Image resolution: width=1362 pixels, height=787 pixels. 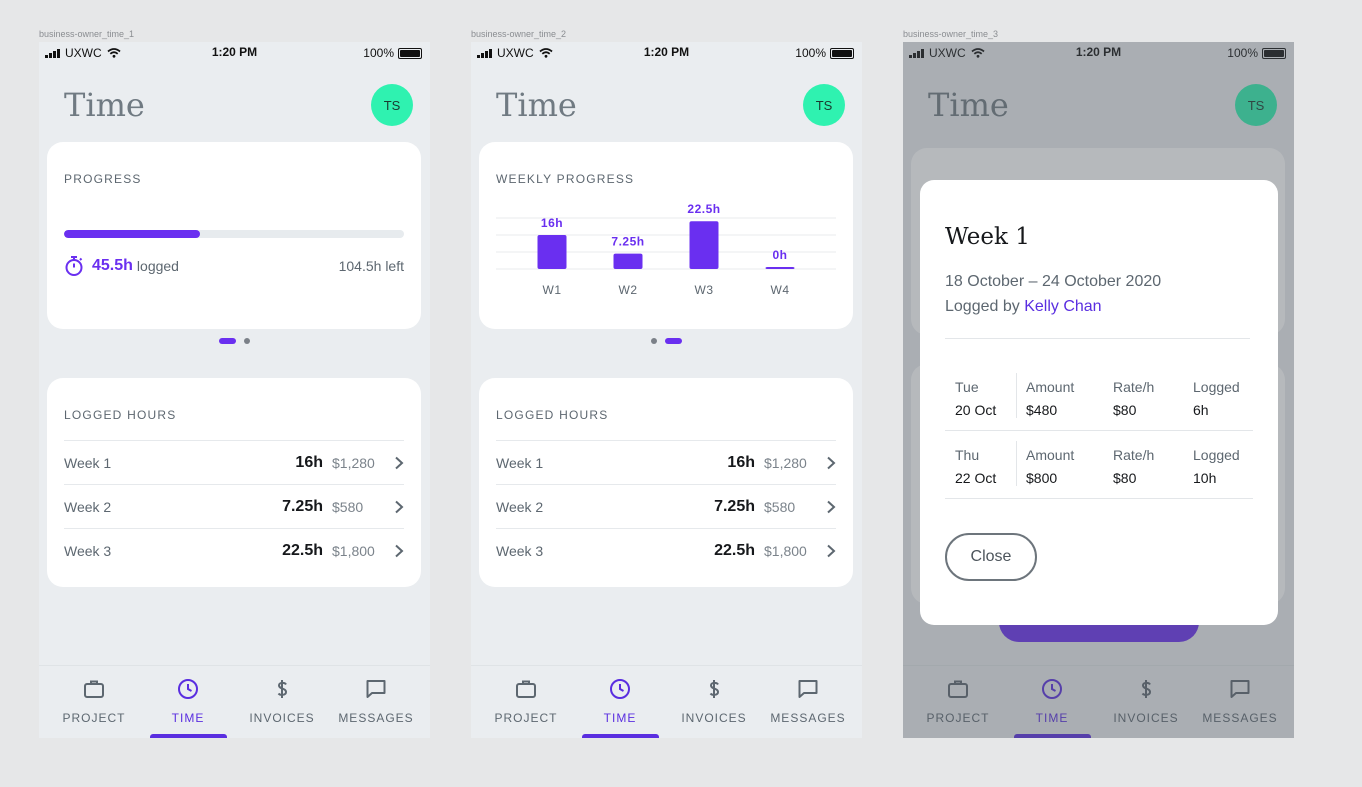 What do you see at coordinates (1274, 53) in the screenshot?
I see `battery-icon` at bounding box center [1274, 53].